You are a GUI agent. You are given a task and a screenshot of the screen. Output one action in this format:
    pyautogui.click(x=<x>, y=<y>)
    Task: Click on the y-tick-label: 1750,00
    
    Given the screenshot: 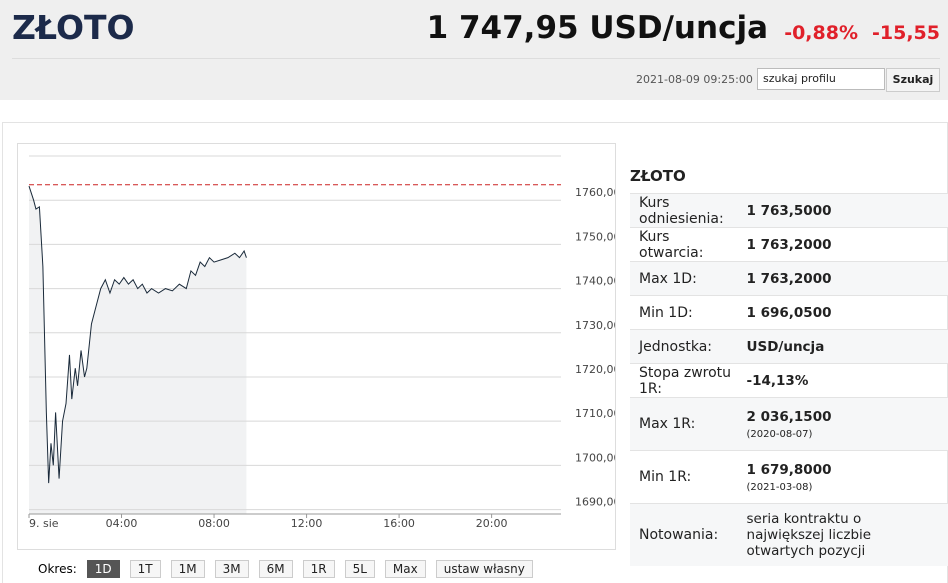 What is the action you would take?
    pyautogui.click(x=595, y=236)
    